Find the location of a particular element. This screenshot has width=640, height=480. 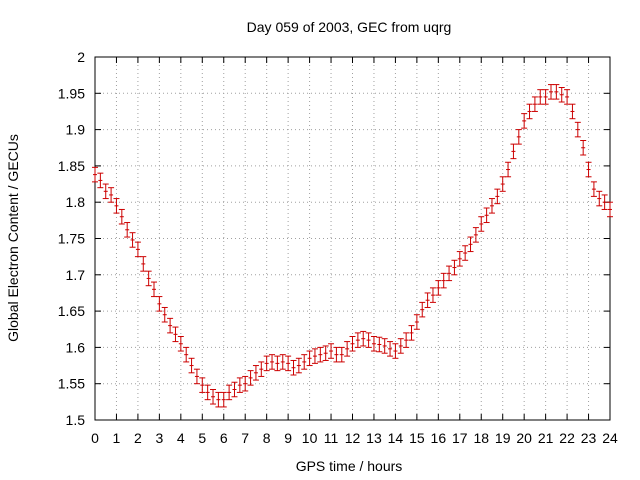

x-tick-label: 14 is located at coordinates (396, 438).